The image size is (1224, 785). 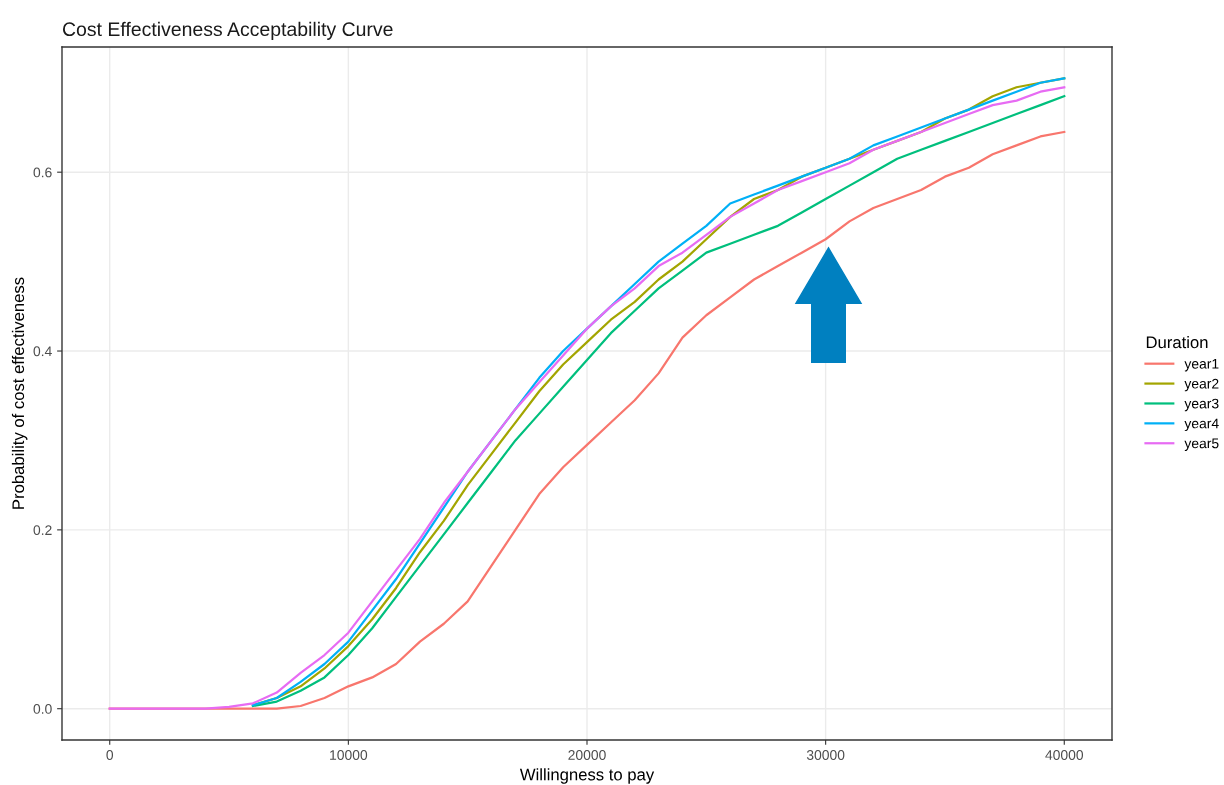 I want to click on legend-label: year2, so click(x=1201, y=385).